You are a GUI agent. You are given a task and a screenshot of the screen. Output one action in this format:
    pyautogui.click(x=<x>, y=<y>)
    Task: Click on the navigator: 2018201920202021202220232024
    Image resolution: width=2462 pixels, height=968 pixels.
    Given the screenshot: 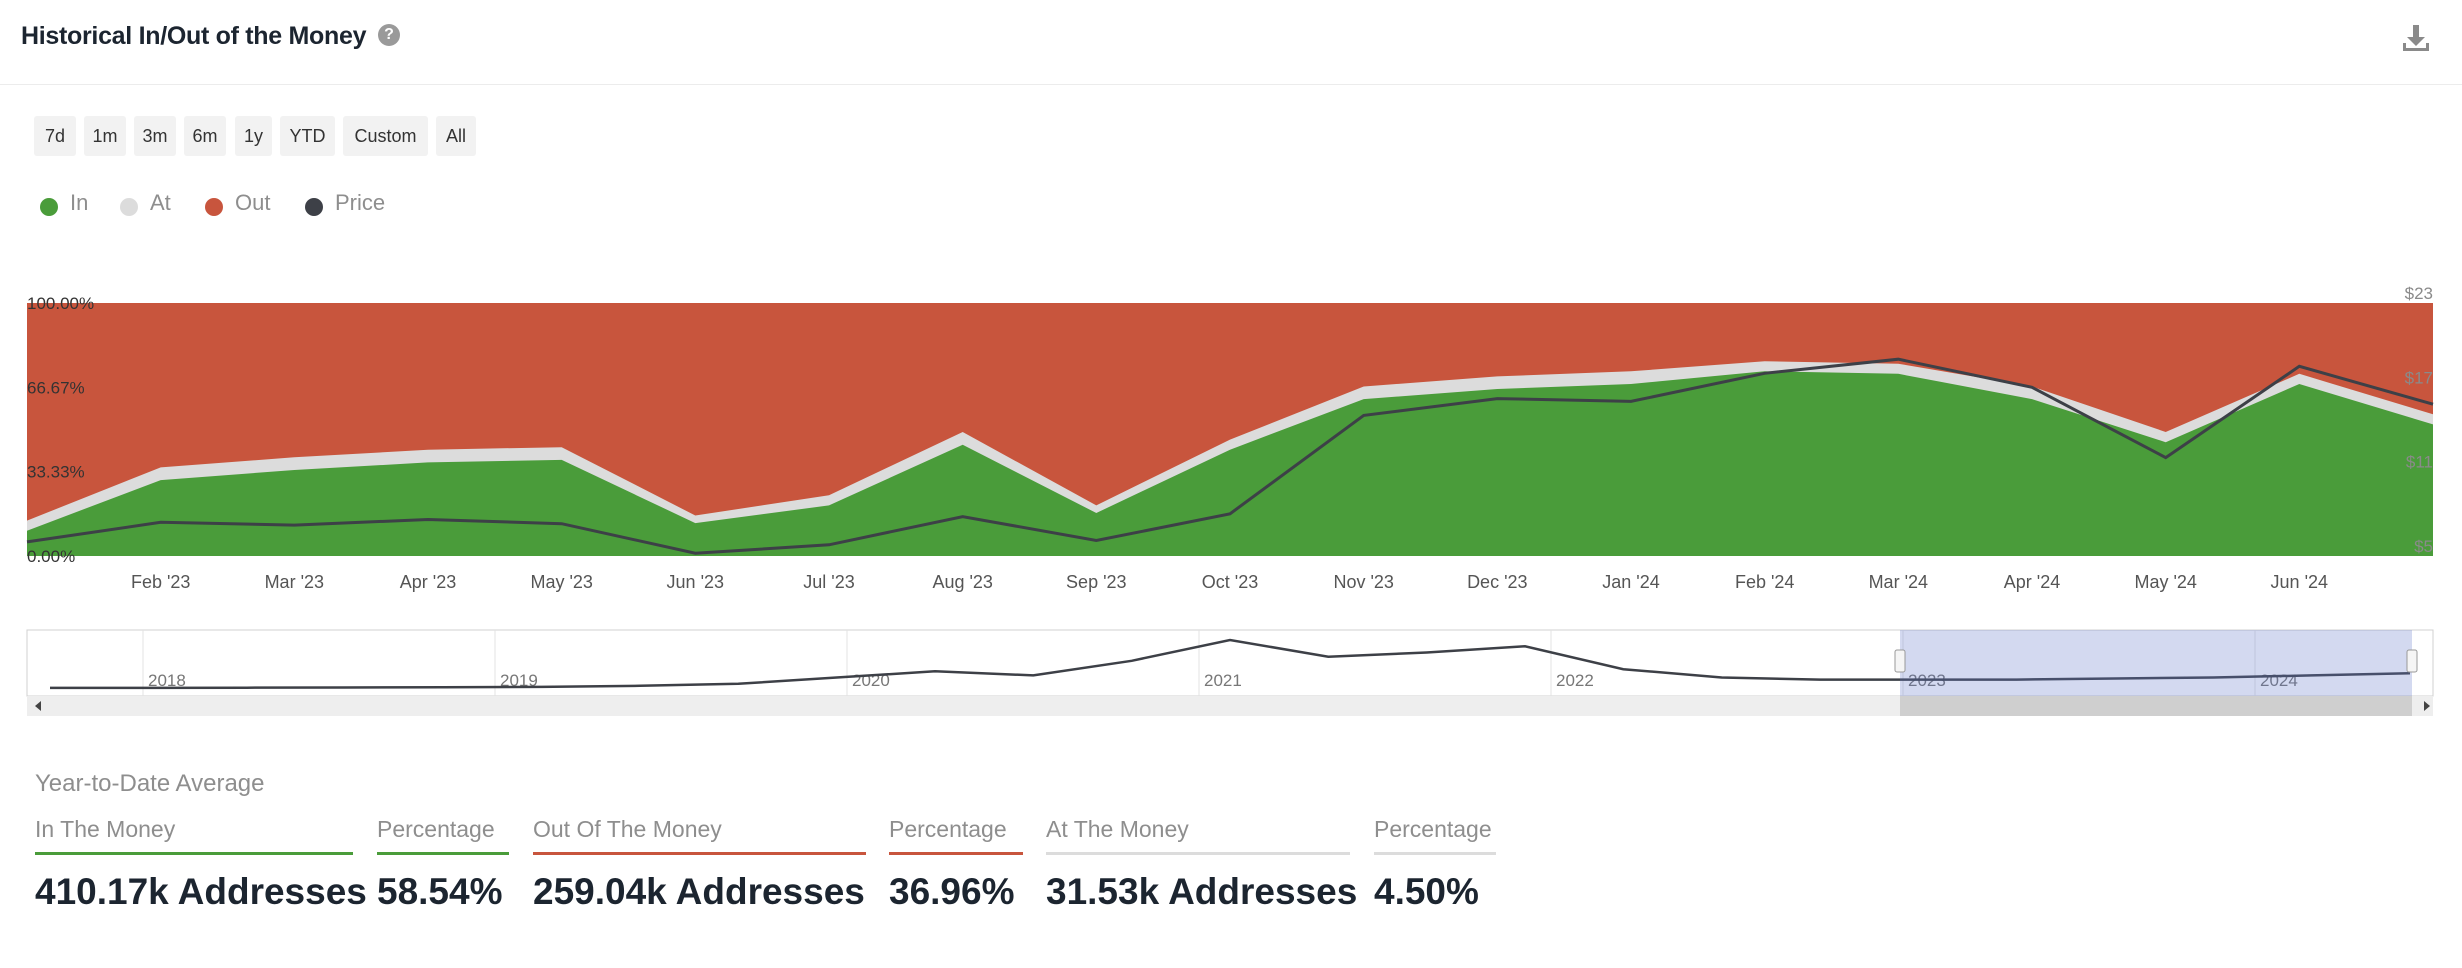 What is the action you would take?
    pyautogui.click(x=1231, y=674)
    